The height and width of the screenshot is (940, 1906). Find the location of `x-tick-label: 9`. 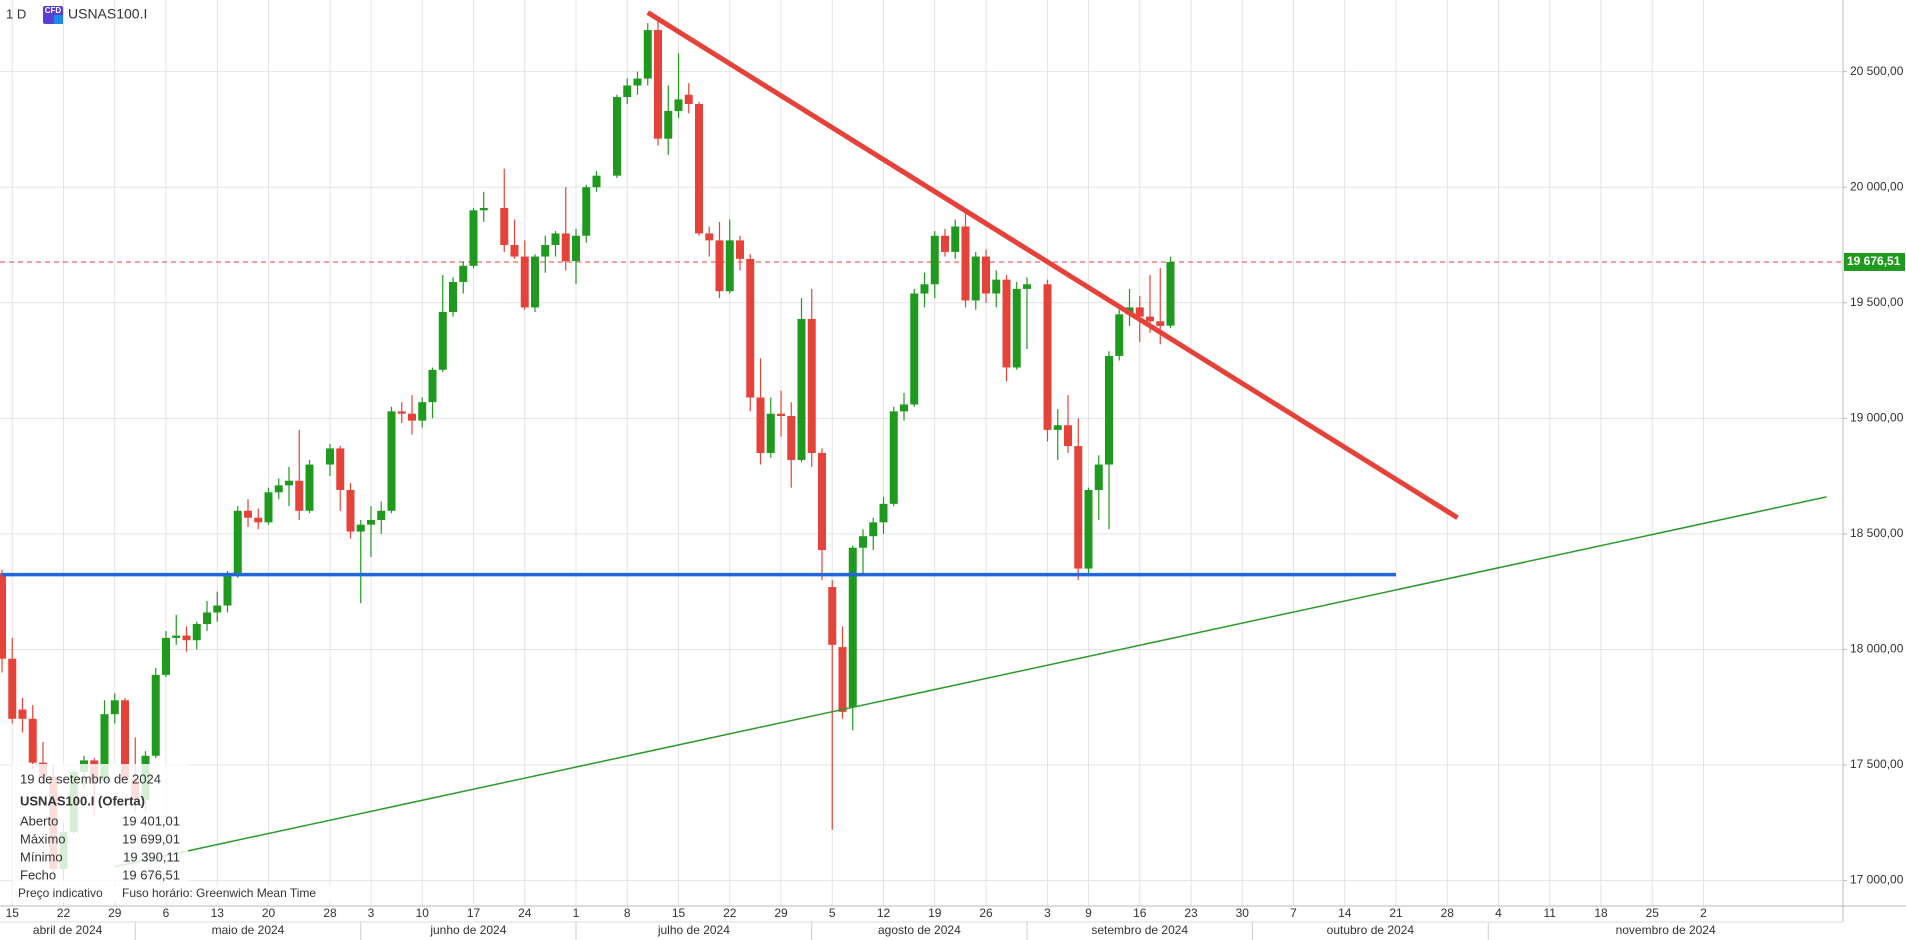

x-tick-label: 9 is located at coordinates (1088, 913).